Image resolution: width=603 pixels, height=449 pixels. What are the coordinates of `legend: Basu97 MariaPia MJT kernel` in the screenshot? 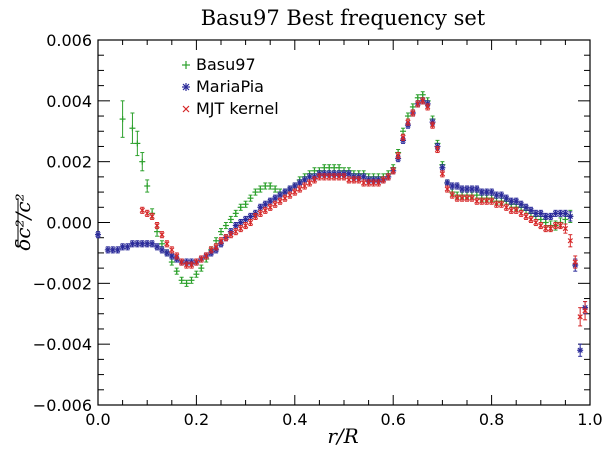 It's located at (230, 86).